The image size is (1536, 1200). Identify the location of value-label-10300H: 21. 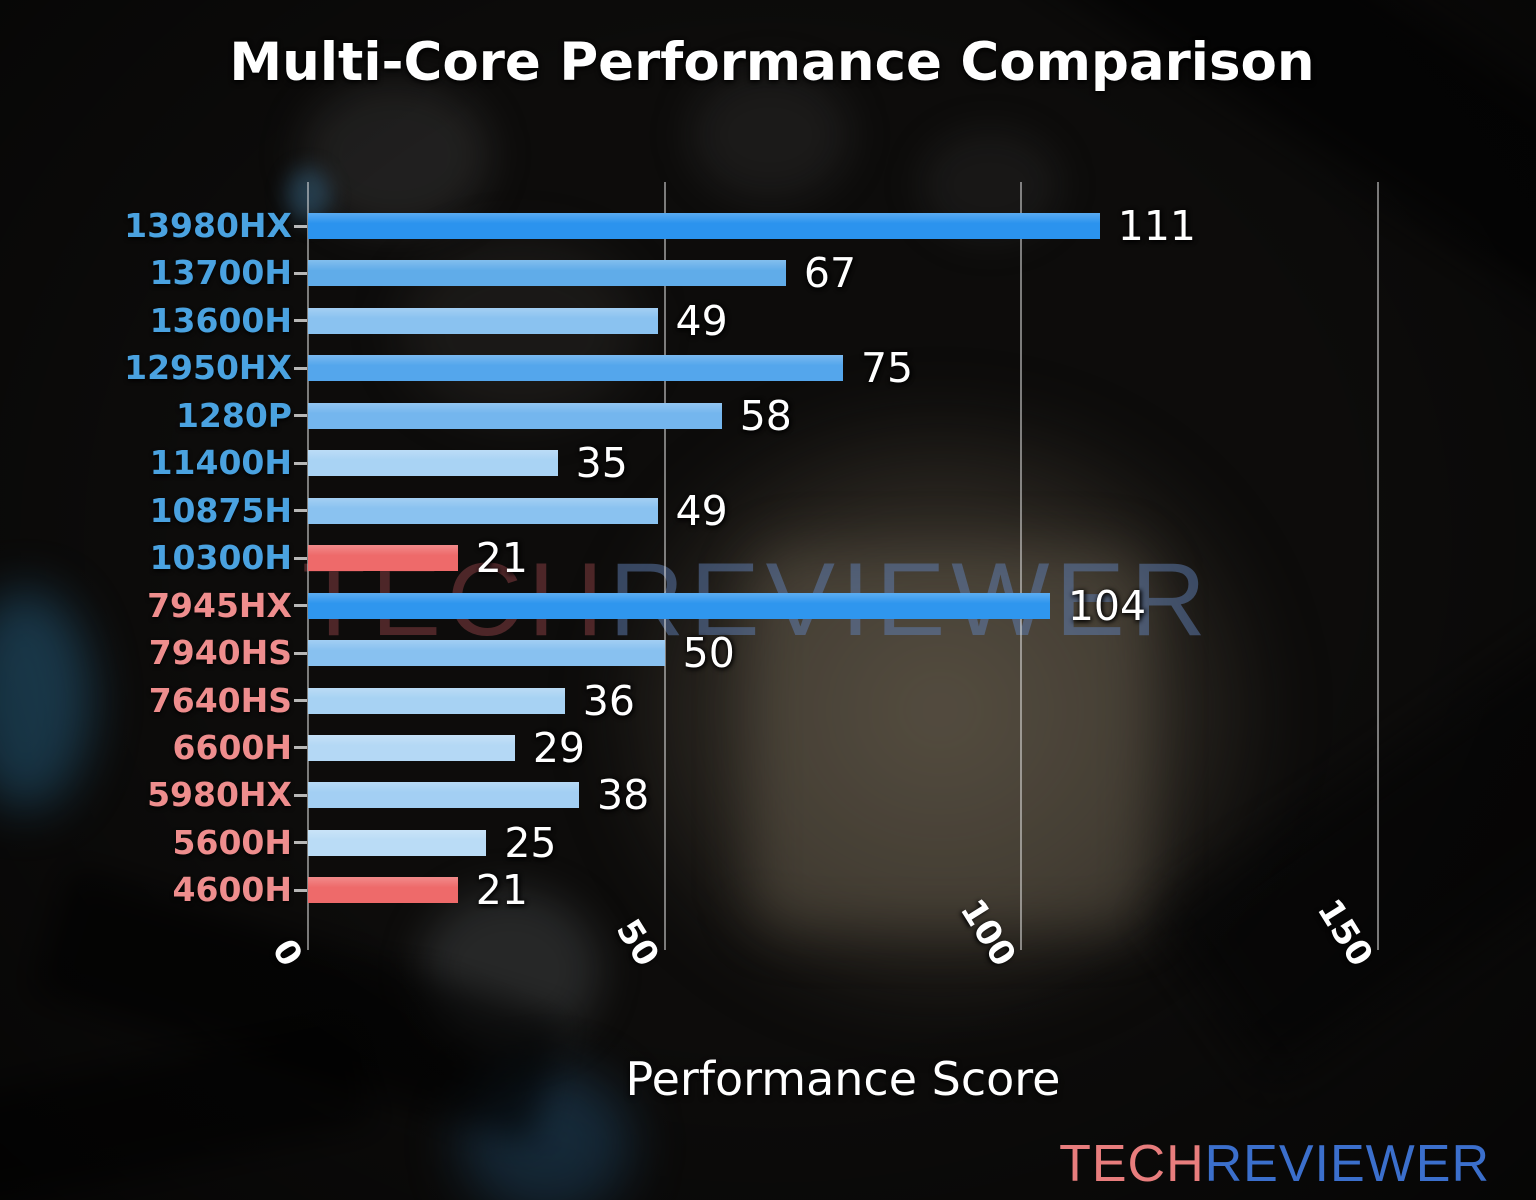
(501, 558).